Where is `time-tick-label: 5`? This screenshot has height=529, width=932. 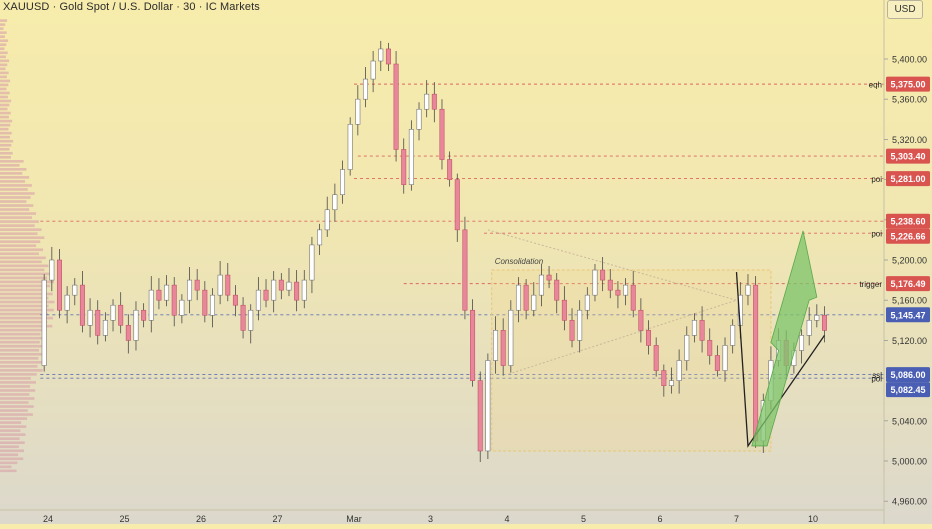 time-tick-label: 5 is located at coordinates (583, 519).